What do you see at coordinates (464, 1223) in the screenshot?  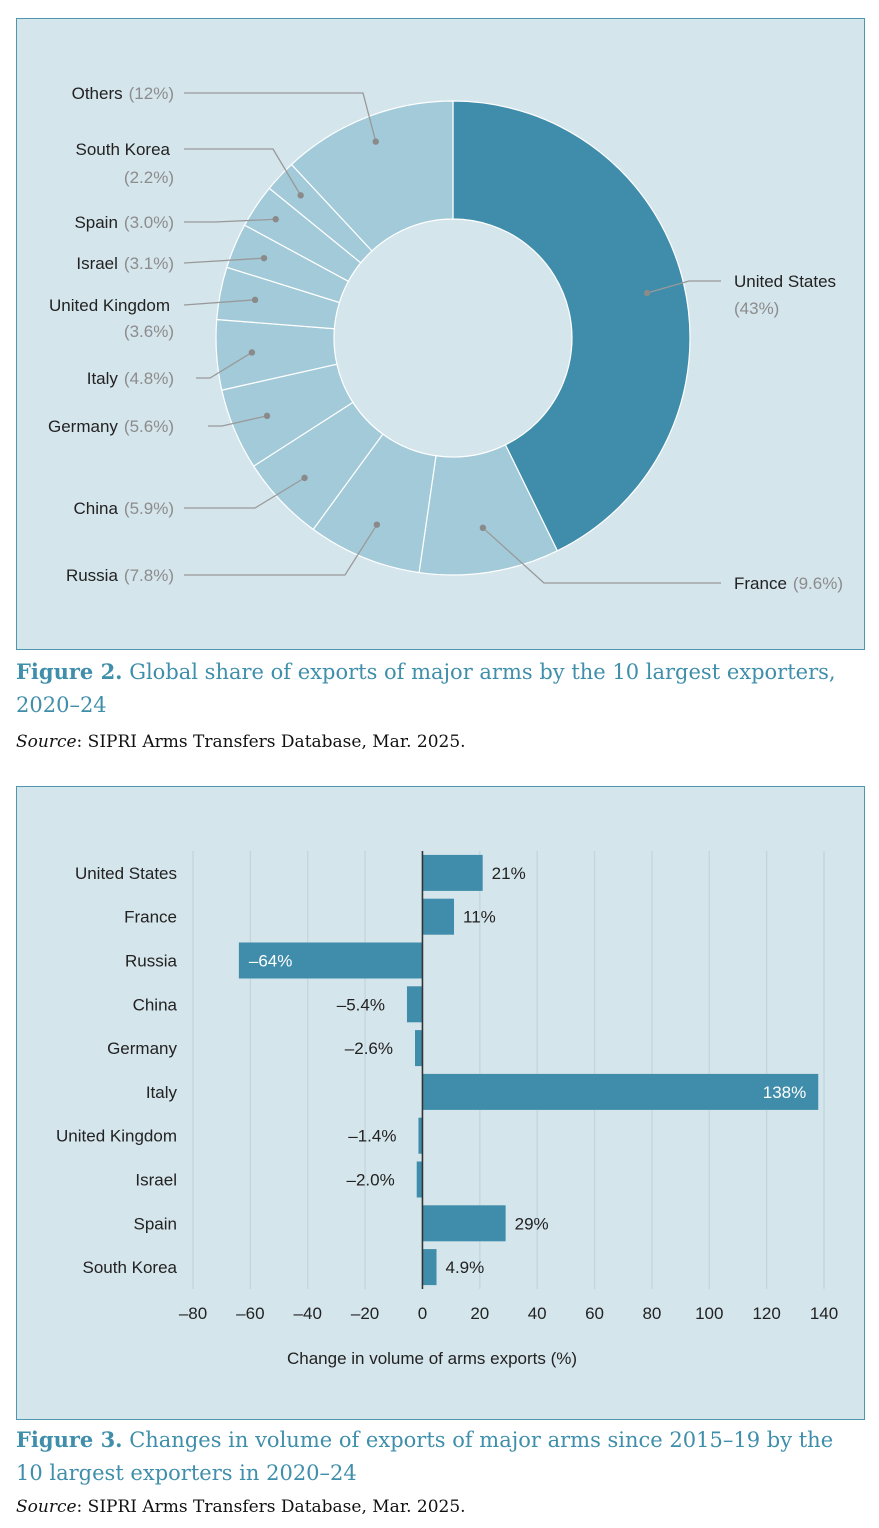 I see `bar-spain` at bounding box center [464, 1223].